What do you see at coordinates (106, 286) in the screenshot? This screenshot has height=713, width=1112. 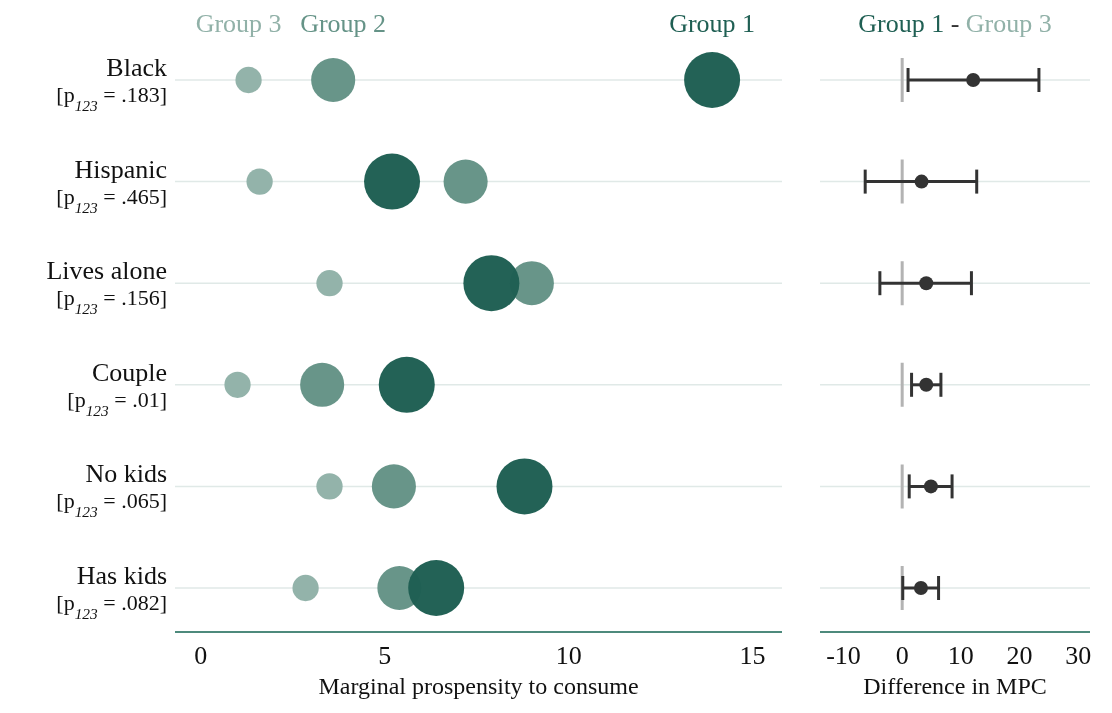 I see `y-tick-label: Lives alone [p$_{123}$ = .156]` at bounding box center [106, 286].